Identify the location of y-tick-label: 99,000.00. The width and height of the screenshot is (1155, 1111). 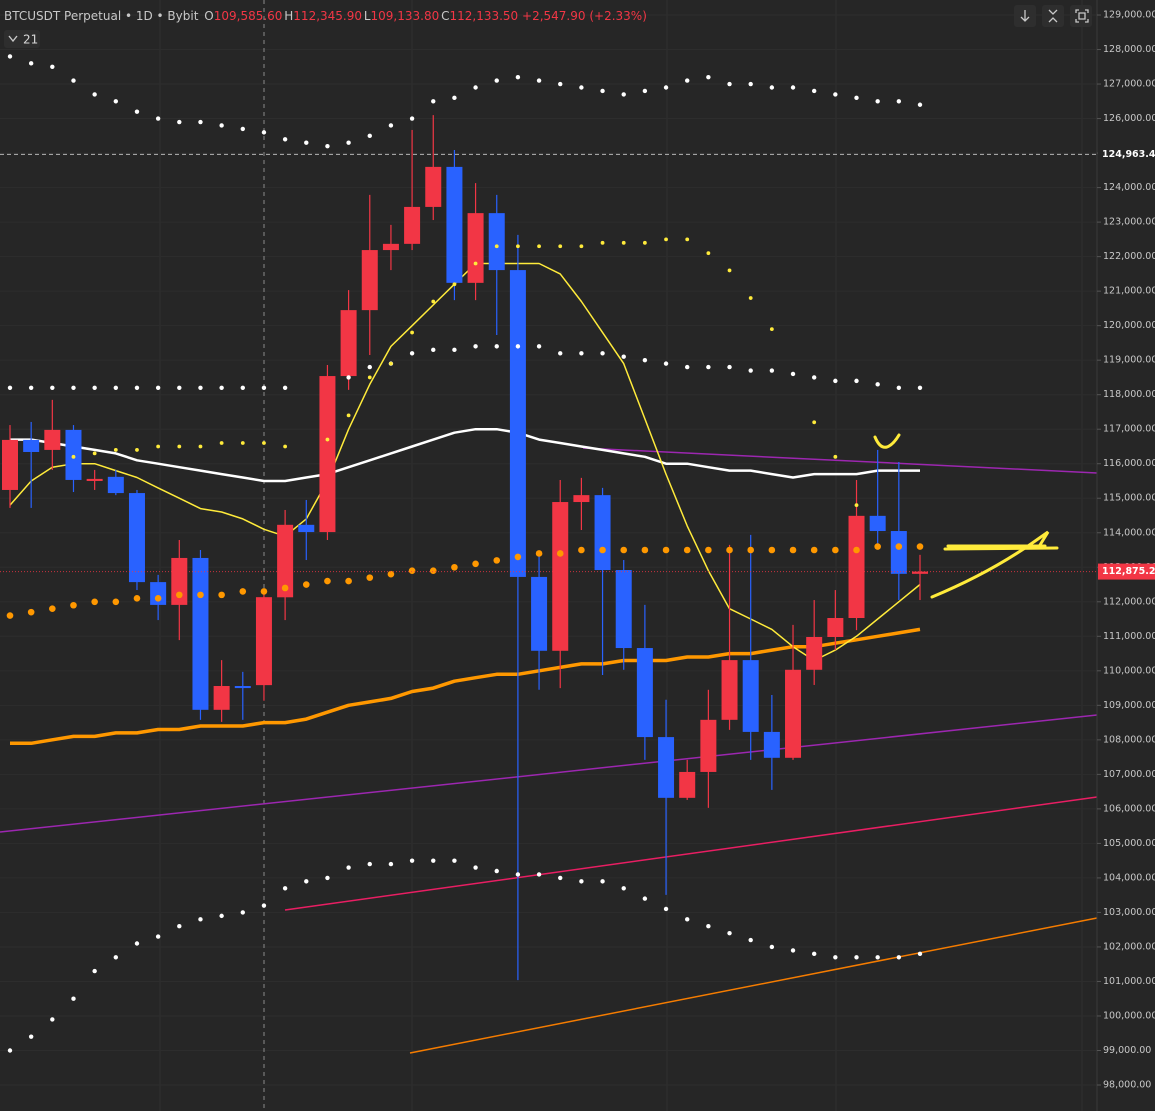
(1127, 1050).